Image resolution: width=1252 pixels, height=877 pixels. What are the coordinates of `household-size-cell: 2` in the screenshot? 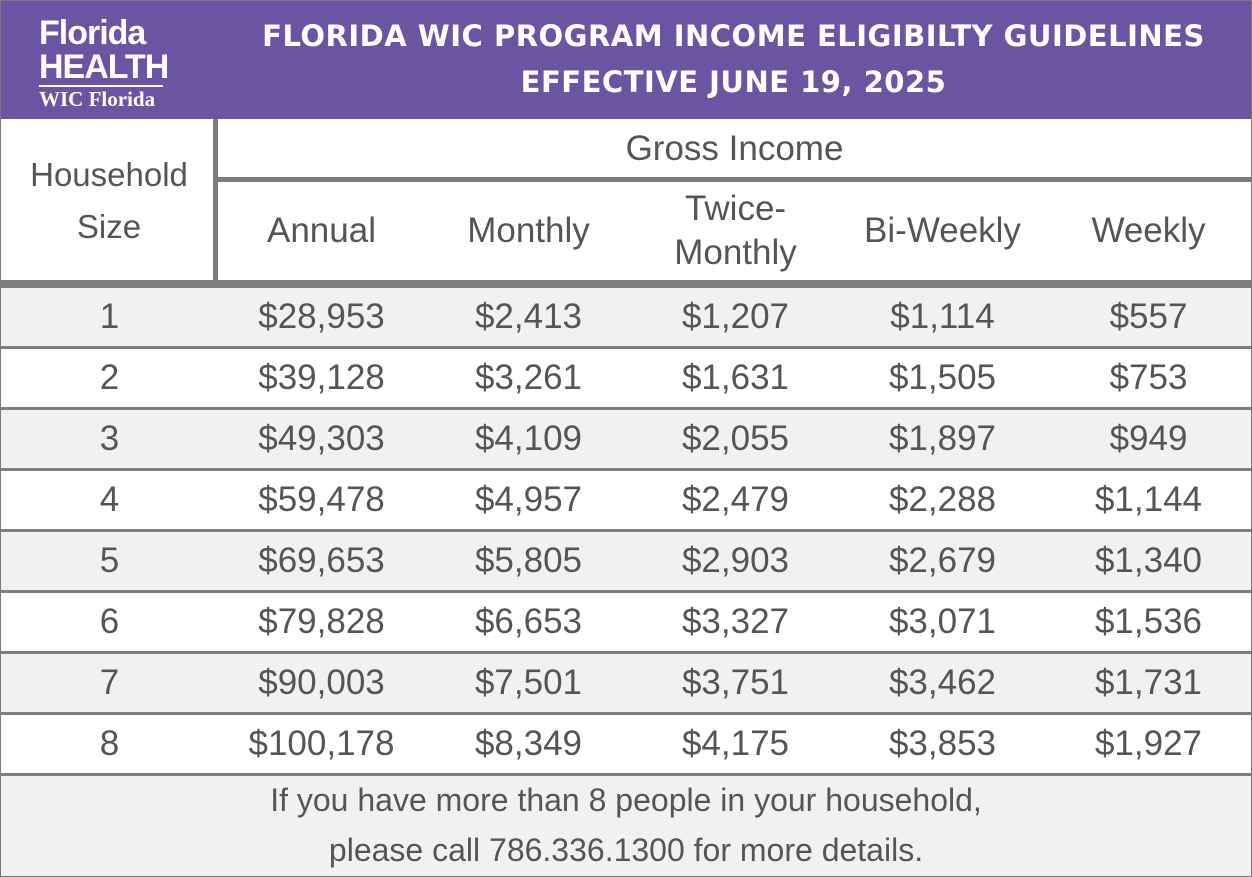 It's located at (109, 377).